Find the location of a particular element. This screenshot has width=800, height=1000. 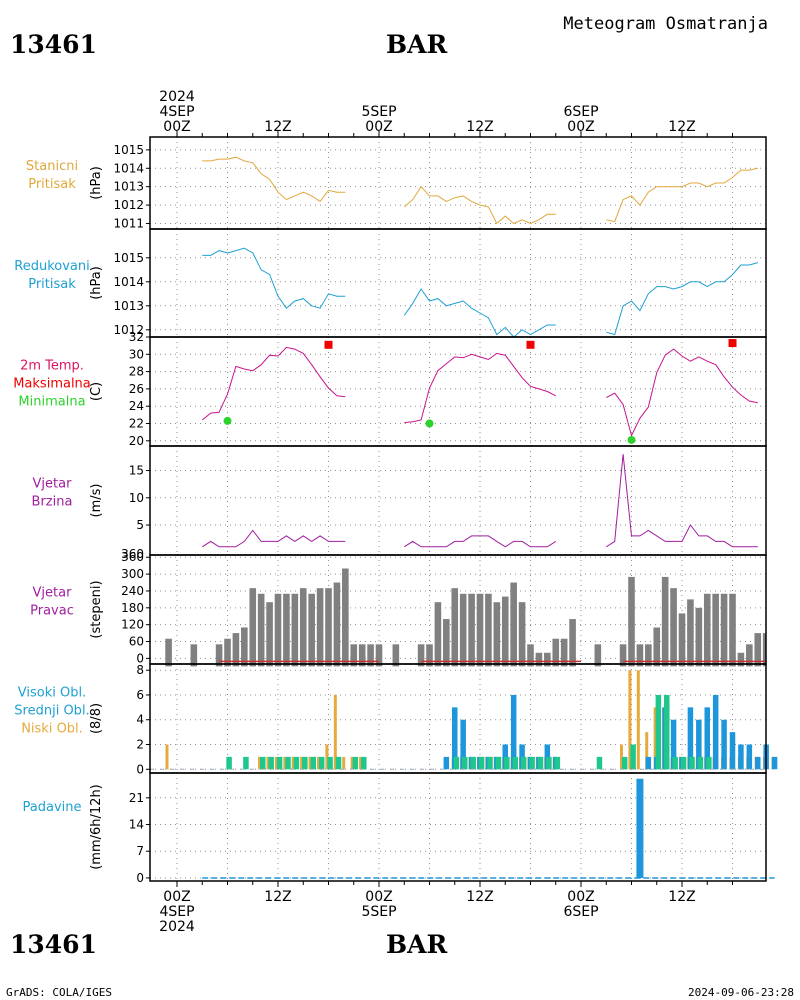

y-tick-label: 8 is located at coordinates (140, 670).